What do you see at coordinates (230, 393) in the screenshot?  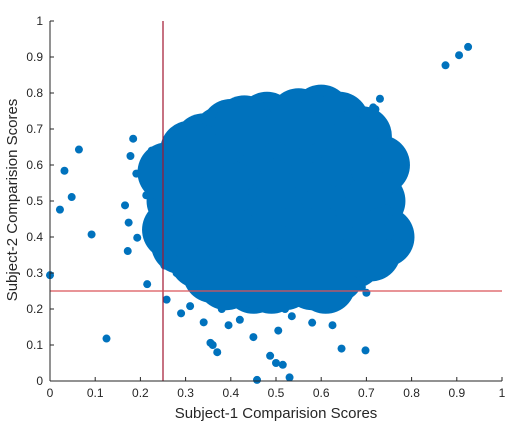 I see `x-tick-label: 0.4` at bounding box center [230, 393].